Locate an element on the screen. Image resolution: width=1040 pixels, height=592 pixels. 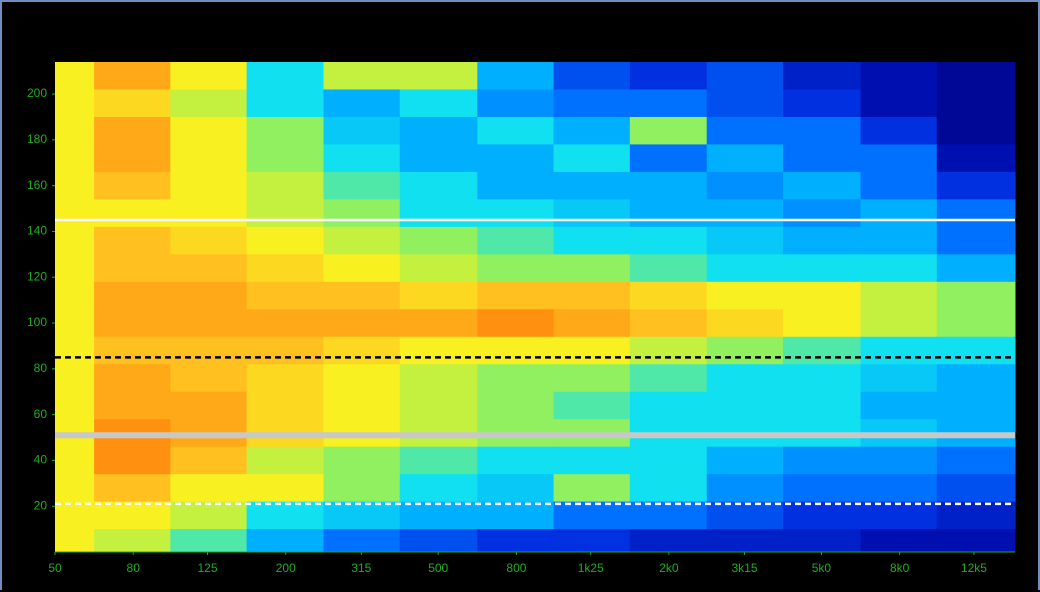
y-tick-label: 160 is located at coordinates (37, 185).